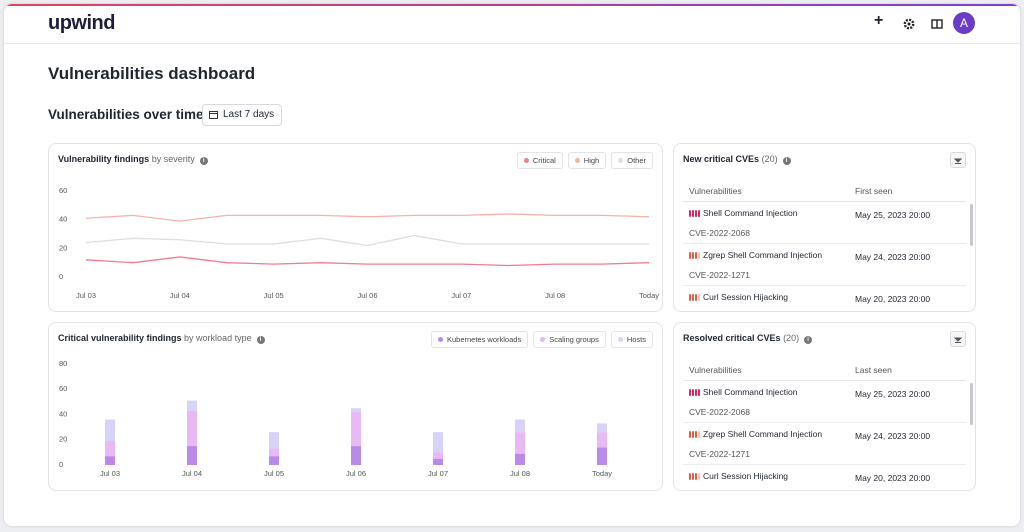 The image size is (1024, 532). Describe the element at coordinates (631, 339) in the screenshot. I see `legend-item: Hosts` at that location.